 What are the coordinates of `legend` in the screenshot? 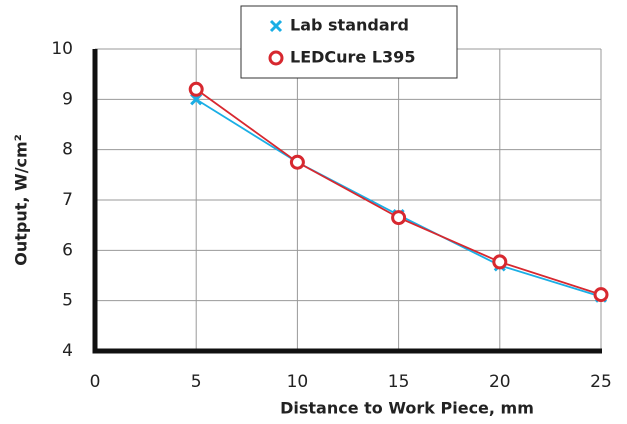 It's located at (349, 42).